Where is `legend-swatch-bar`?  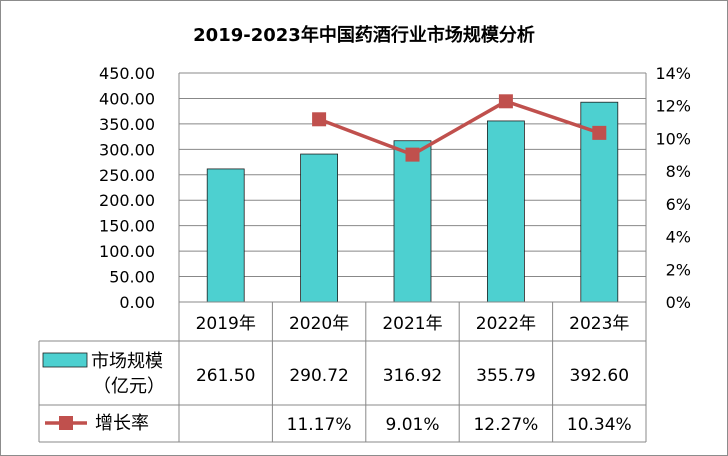 legend-swatch-bar is located at coordinates (65, 360).